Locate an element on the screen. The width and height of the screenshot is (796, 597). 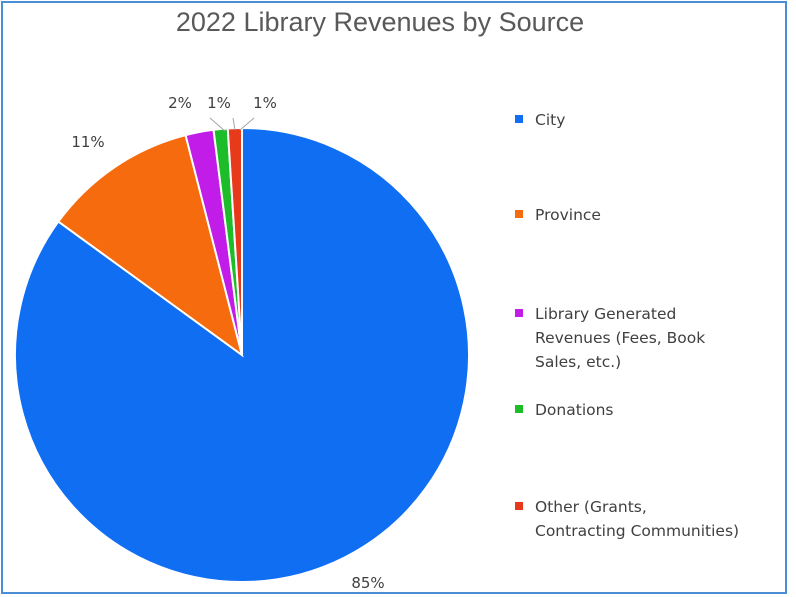
legend-swatch-province is located at coordinates (519, 214).